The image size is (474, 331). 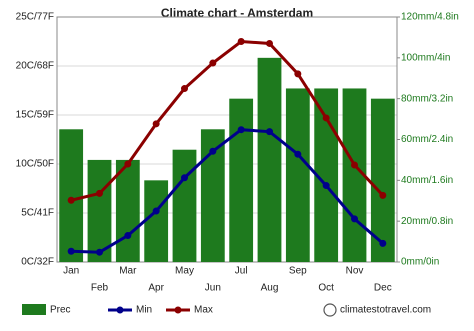 What do you see at coordinates (326, 288) in the screenshot?
I see `x-tick-label: Oct` at bounding box center [326, 288].